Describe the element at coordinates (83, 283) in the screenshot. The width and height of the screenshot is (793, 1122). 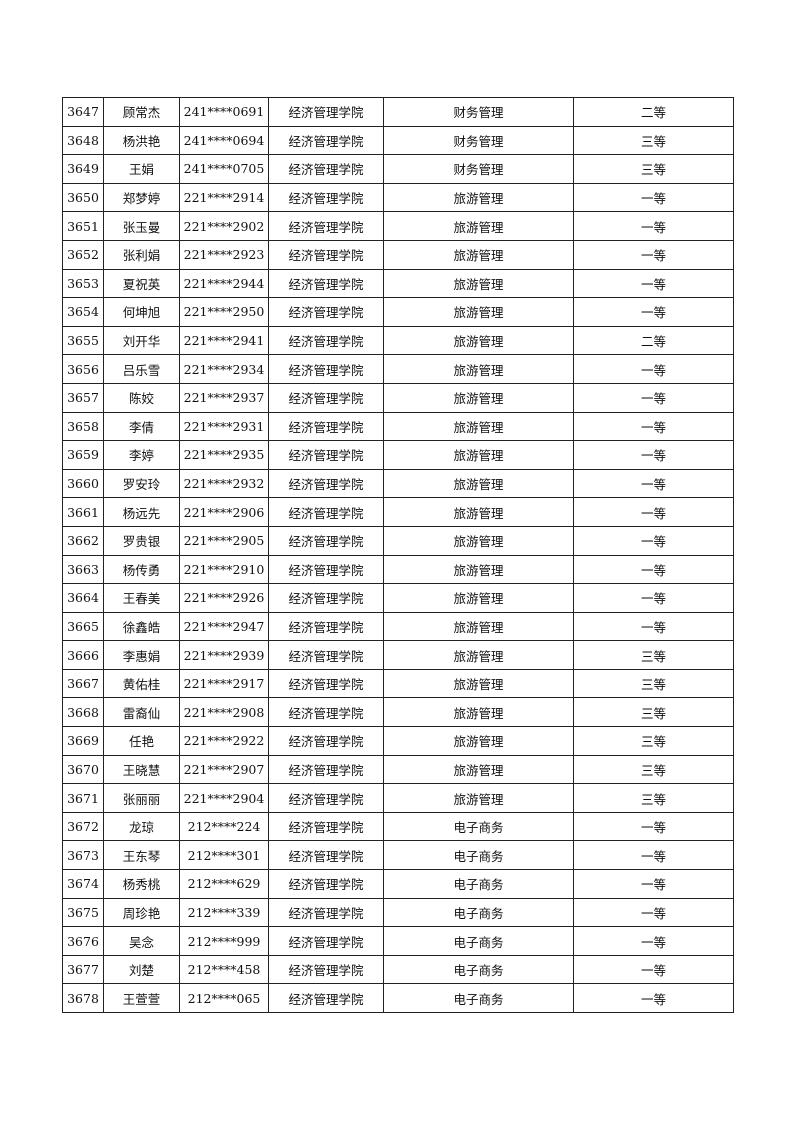
I see `row-number-cell: 3653` at that location.